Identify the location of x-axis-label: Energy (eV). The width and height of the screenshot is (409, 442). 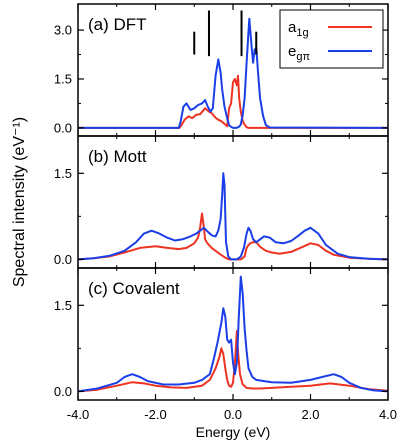
(233, 432).